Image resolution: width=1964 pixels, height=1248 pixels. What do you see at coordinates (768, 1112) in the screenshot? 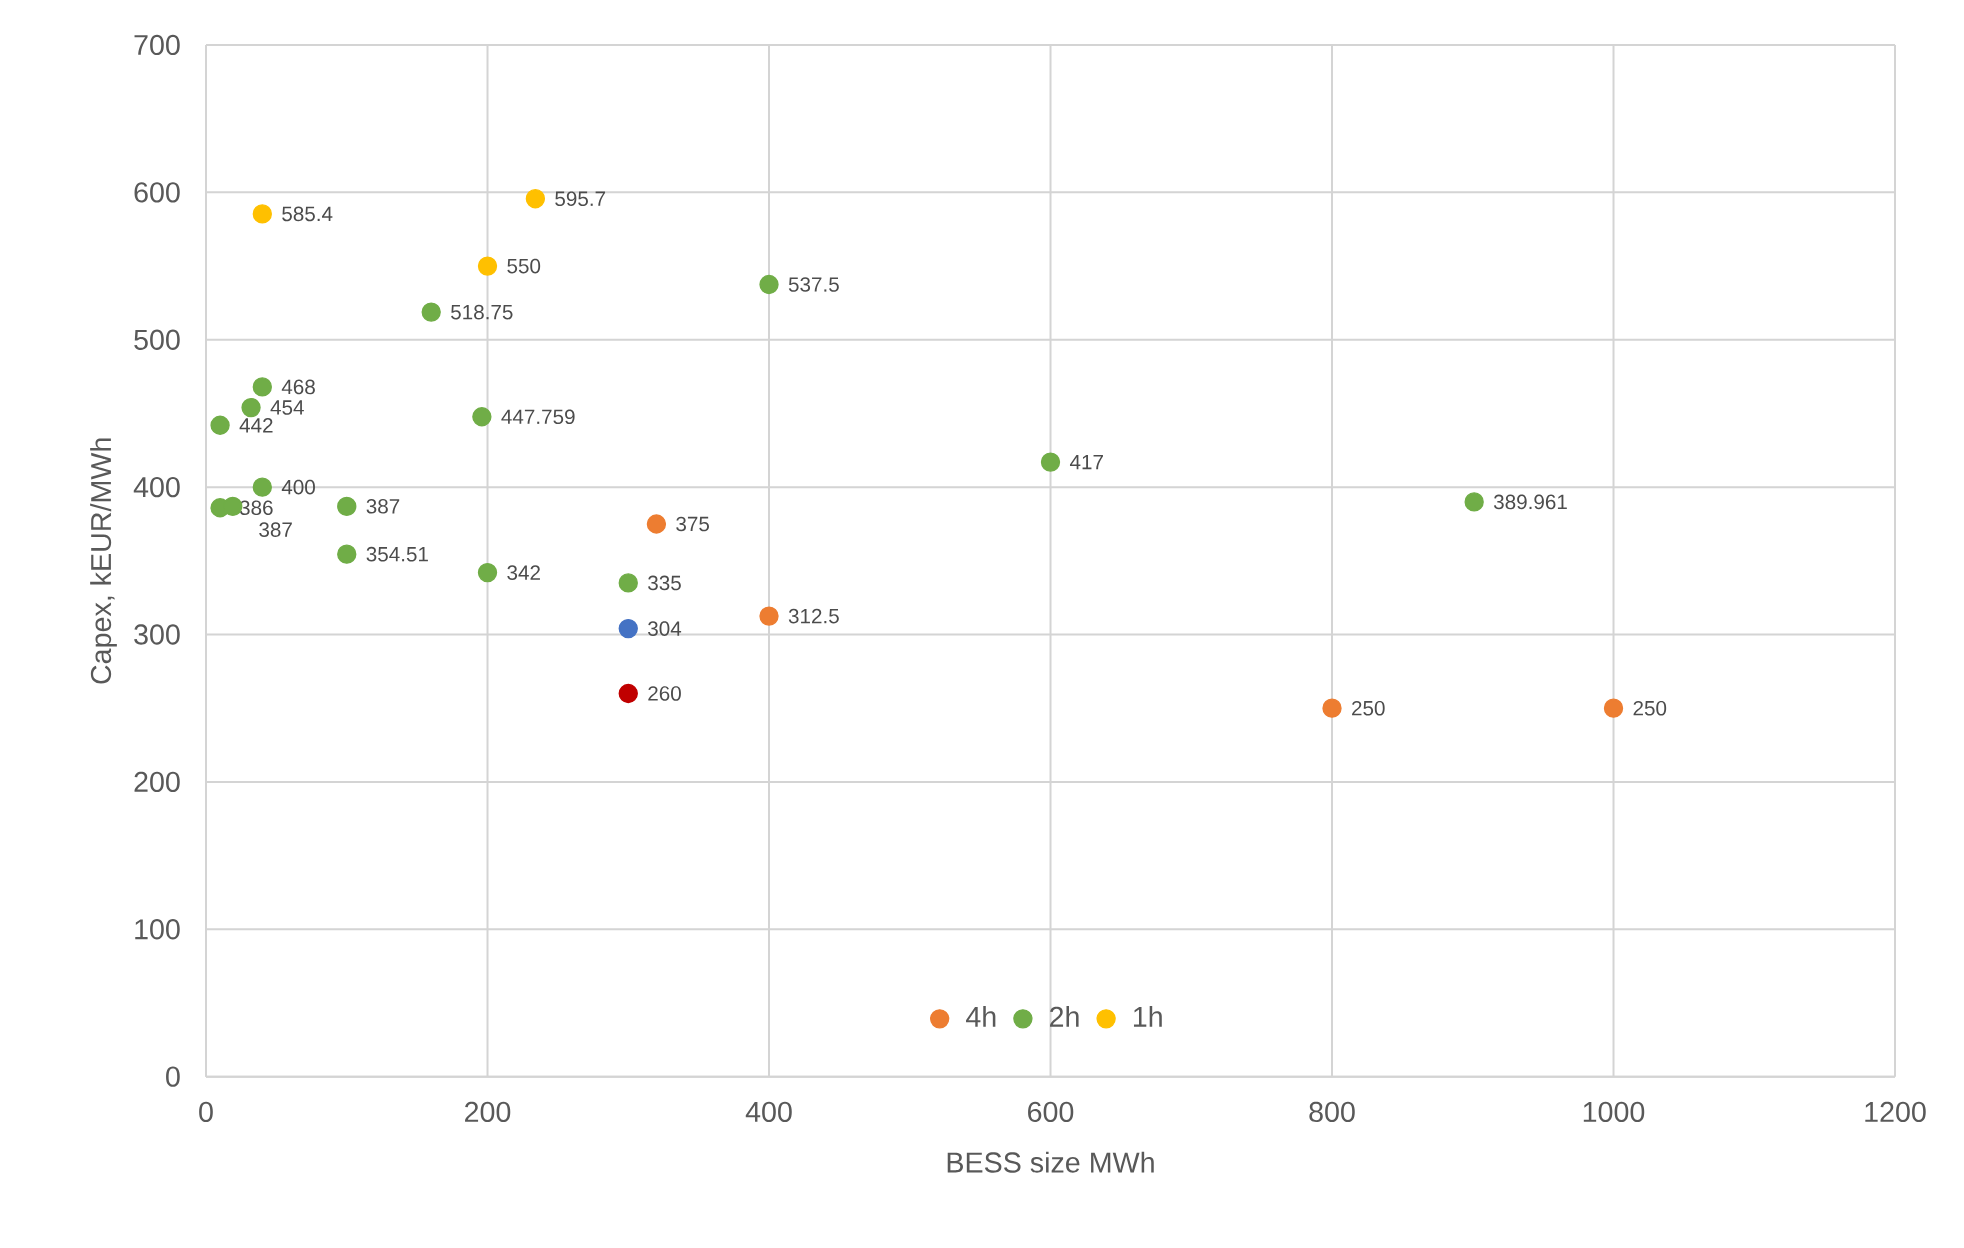
I see `x-tick-label: 400` at bounding box center [768, 1112].